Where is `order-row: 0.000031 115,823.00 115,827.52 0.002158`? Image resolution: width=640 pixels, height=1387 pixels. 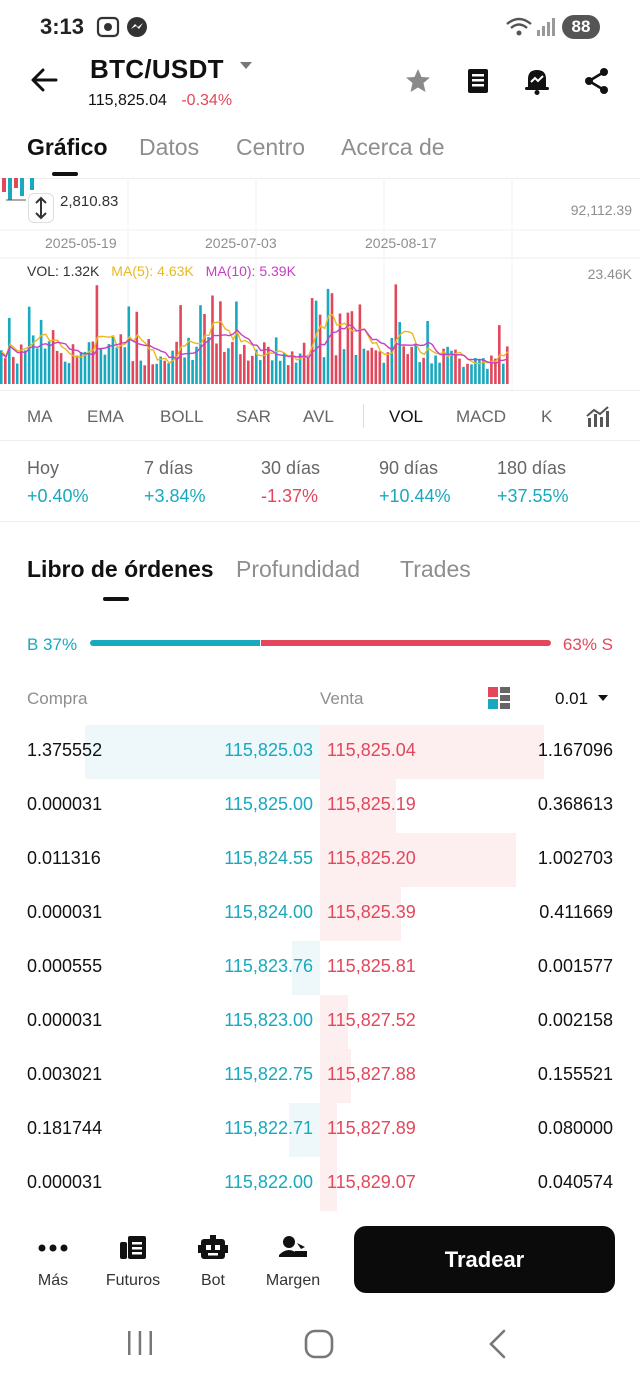
order-row: 0.000031 115,823.00 115,827.52 0.002158 is located at coordinates (320, 1022).